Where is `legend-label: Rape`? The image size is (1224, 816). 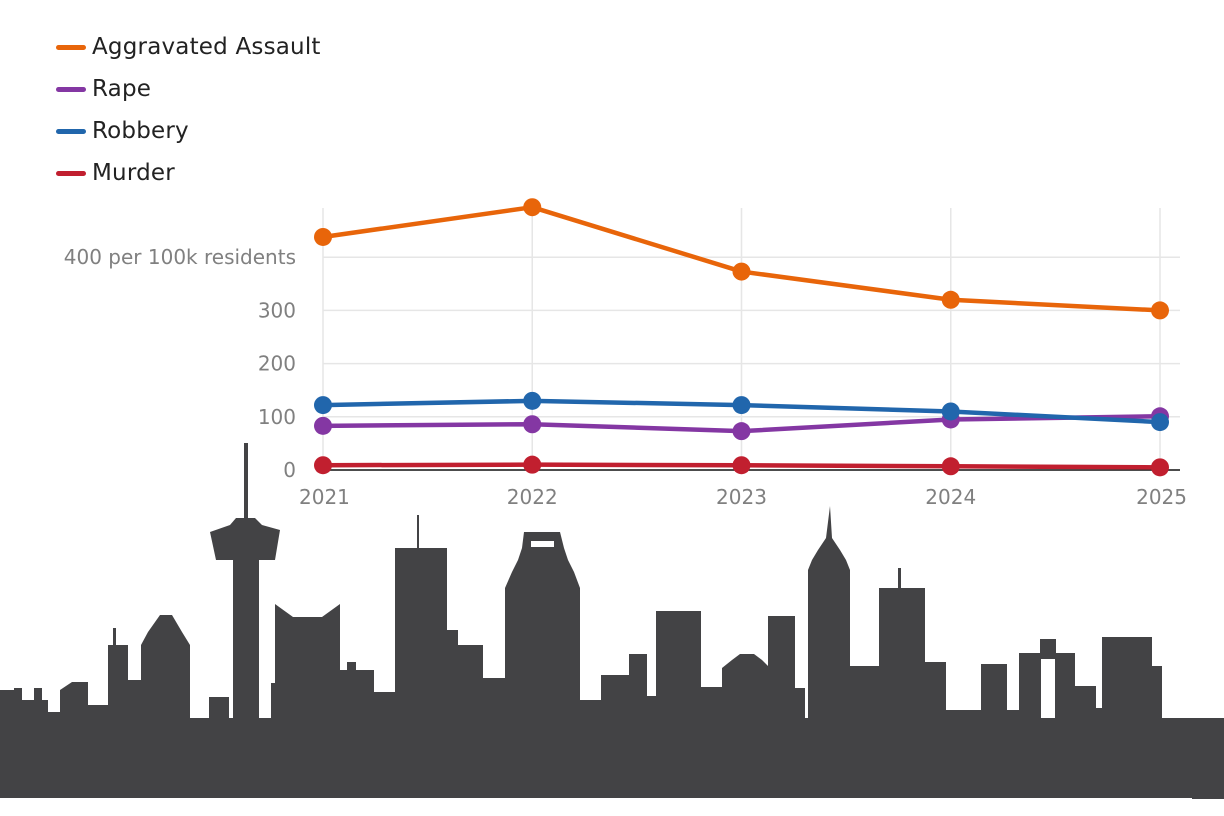 legend-label: Rape is located at coordinates (122, 89).